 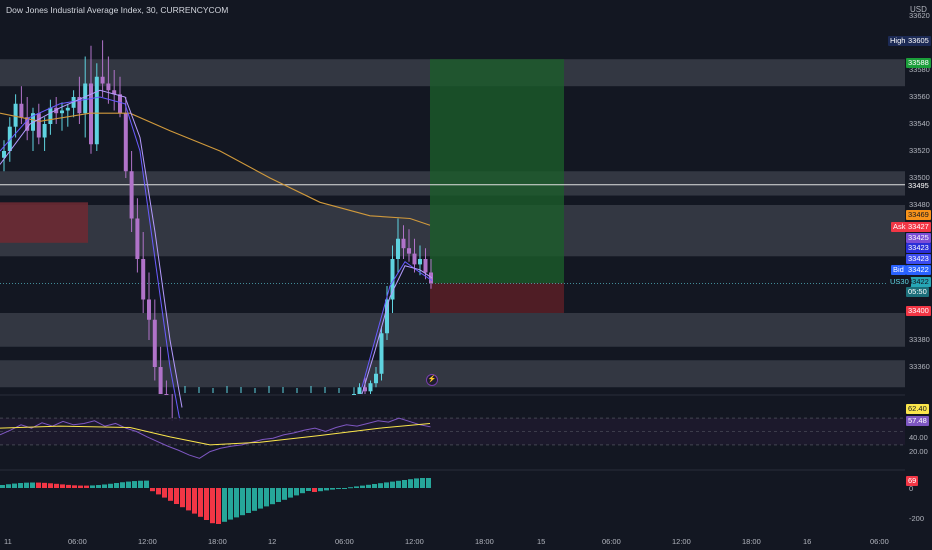 I want to click on macd-axis-label: -200, so click(x=917, y=518).